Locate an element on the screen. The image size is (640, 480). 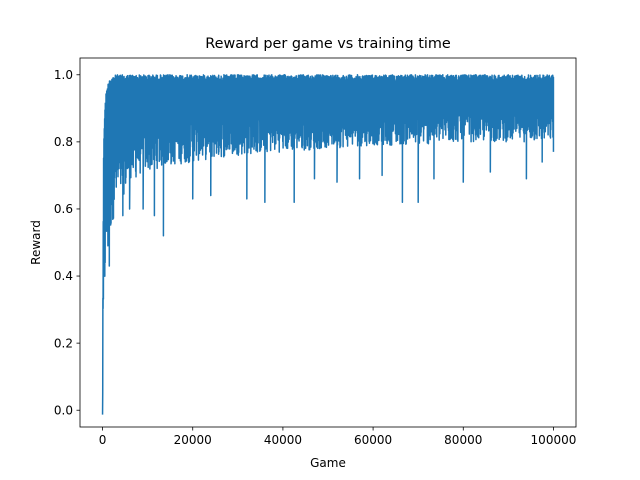
y-tick-label: 0.0 is located at coordinates (63, 410).